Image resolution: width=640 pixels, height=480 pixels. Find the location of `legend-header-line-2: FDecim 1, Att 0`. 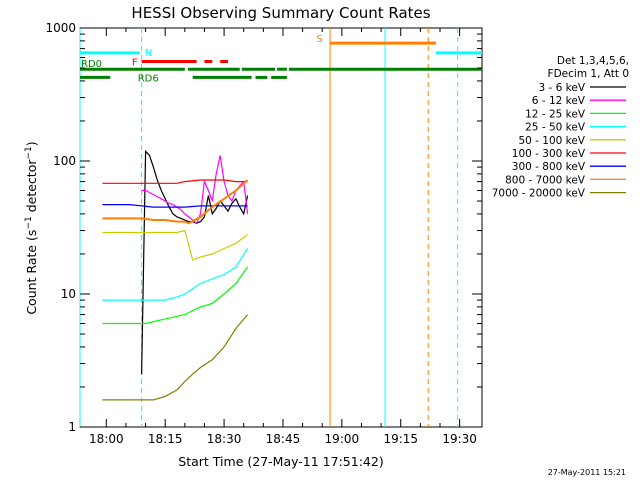

legend-header-line-2: FDecim 1, Att 0 is located at coordinates (588, 74).